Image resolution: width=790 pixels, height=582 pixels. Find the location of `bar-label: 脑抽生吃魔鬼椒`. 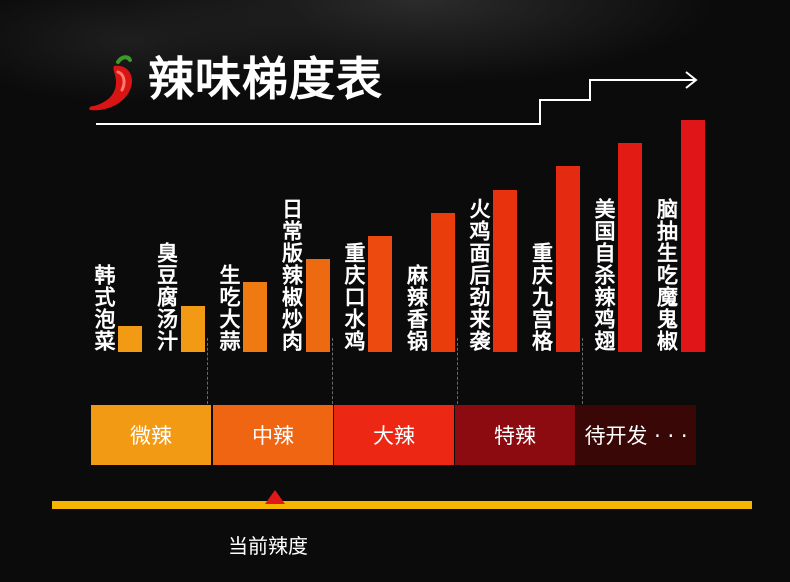

bar-label: 脑抽生吃魔鬼椒 is located at coordinates (666, 275).